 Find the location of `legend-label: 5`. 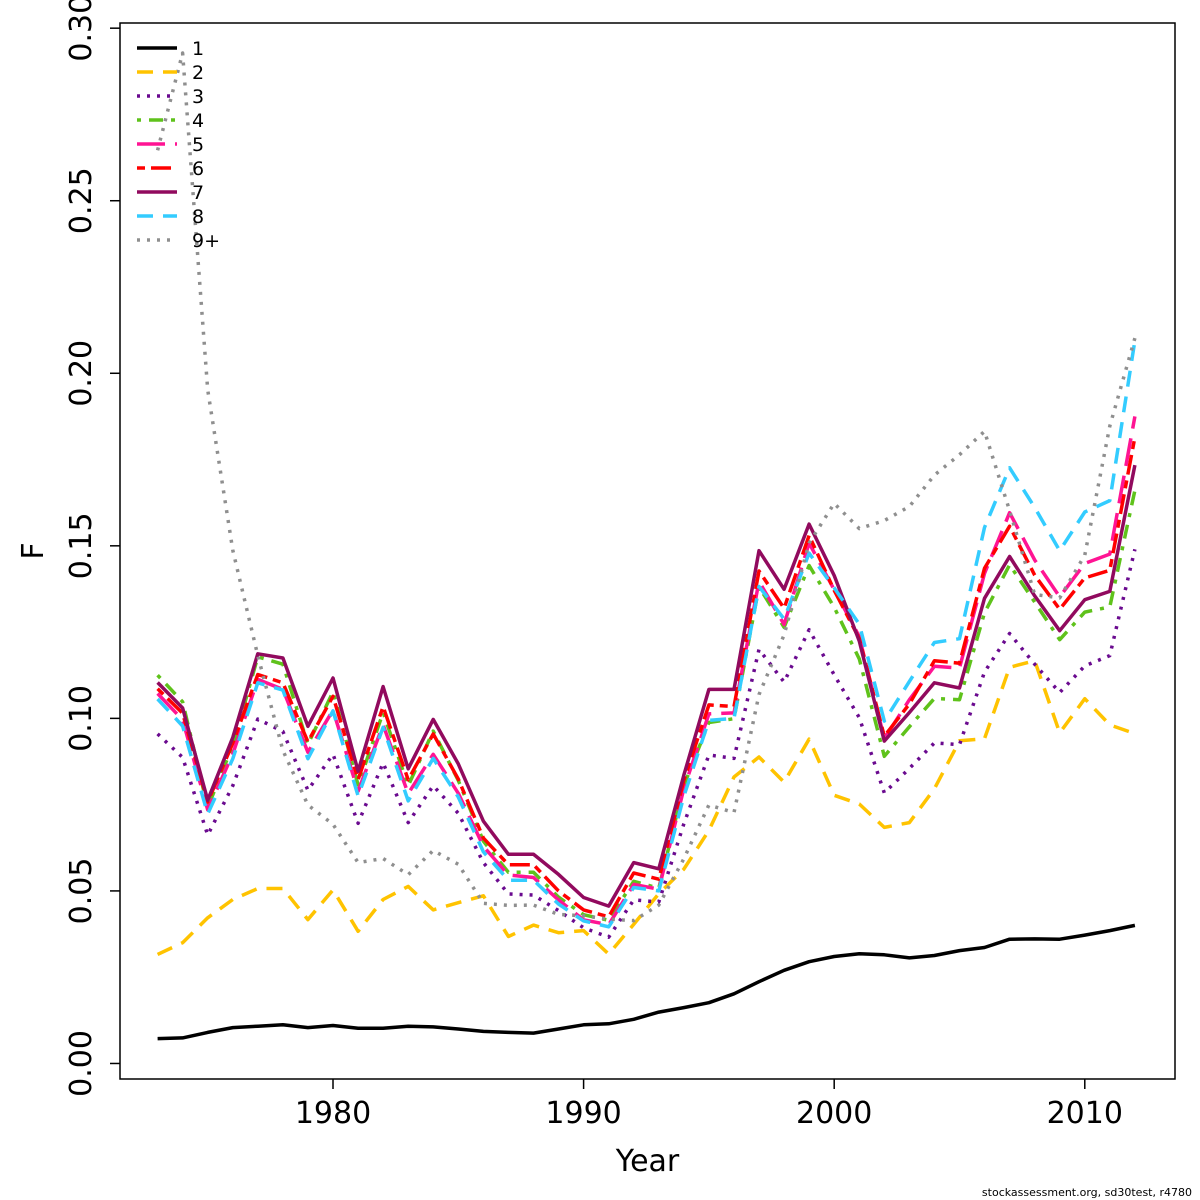

legend-label: 5 is located at coordinates (198, 145).